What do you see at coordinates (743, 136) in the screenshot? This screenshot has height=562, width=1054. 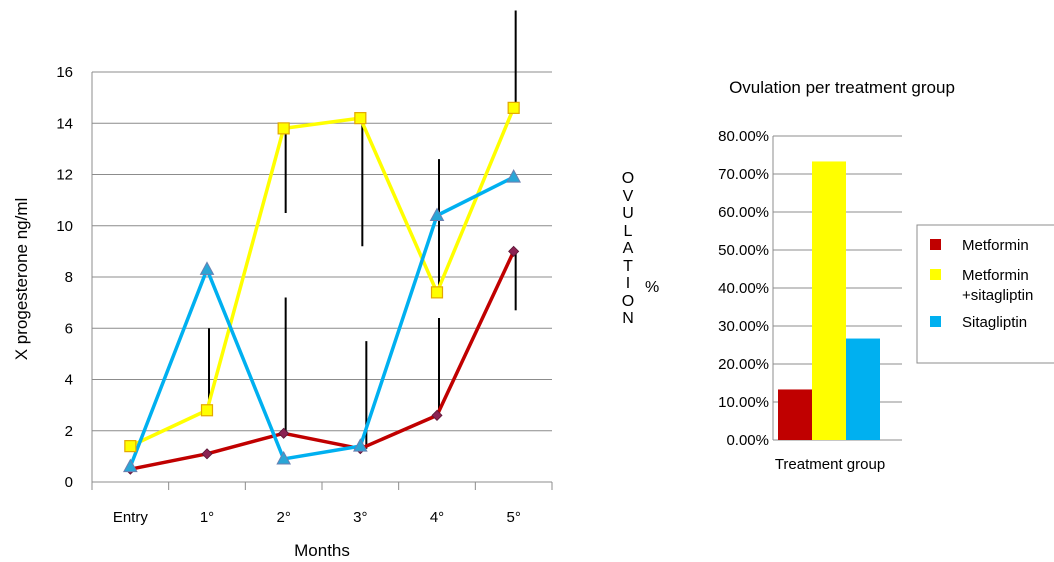 I see `y-tick-label: 80.00%` at bounding box center [743, 136].